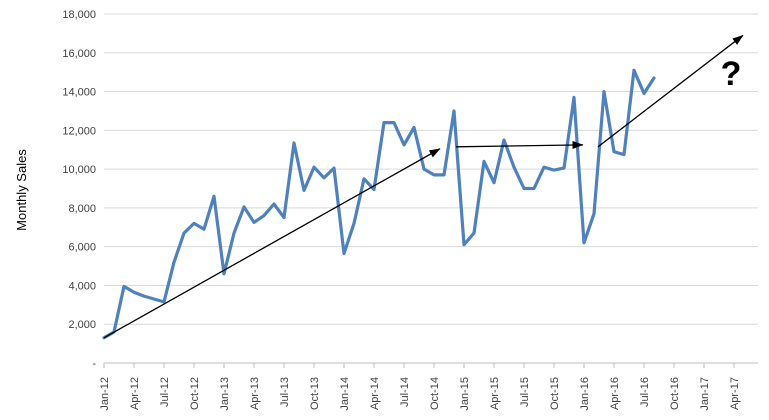 The width and height of the screenshot is (769, 420). I want to click on x-tick-label: Jan-15, so click(465, 394).